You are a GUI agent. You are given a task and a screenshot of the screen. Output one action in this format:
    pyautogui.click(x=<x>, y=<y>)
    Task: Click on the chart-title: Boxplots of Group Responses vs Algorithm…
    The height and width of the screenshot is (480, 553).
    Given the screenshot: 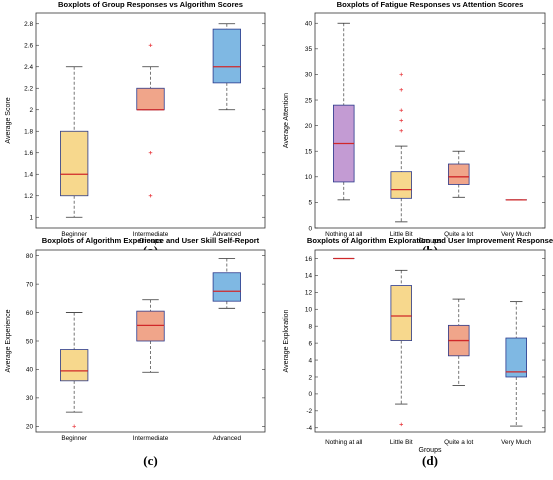 What is the action you would take?
    pyautogui.click(x=150, y=4)
    